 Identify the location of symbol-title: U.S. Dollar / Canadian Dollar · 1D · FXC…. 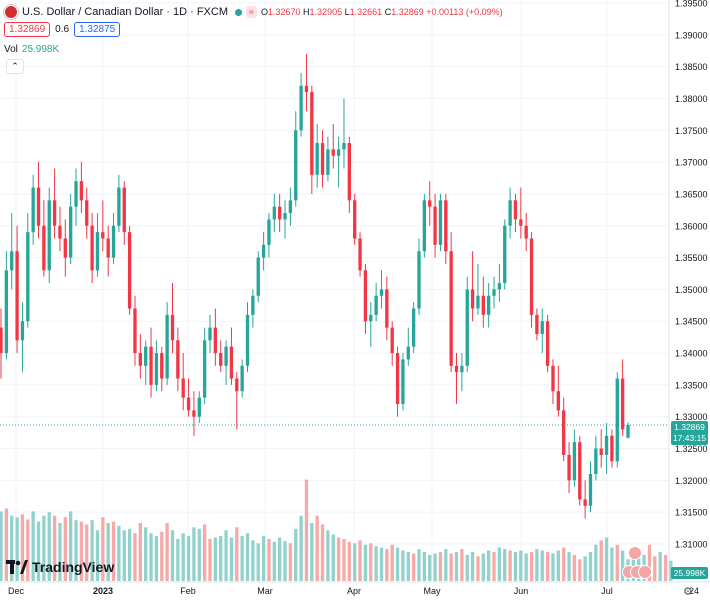
(125, 12).